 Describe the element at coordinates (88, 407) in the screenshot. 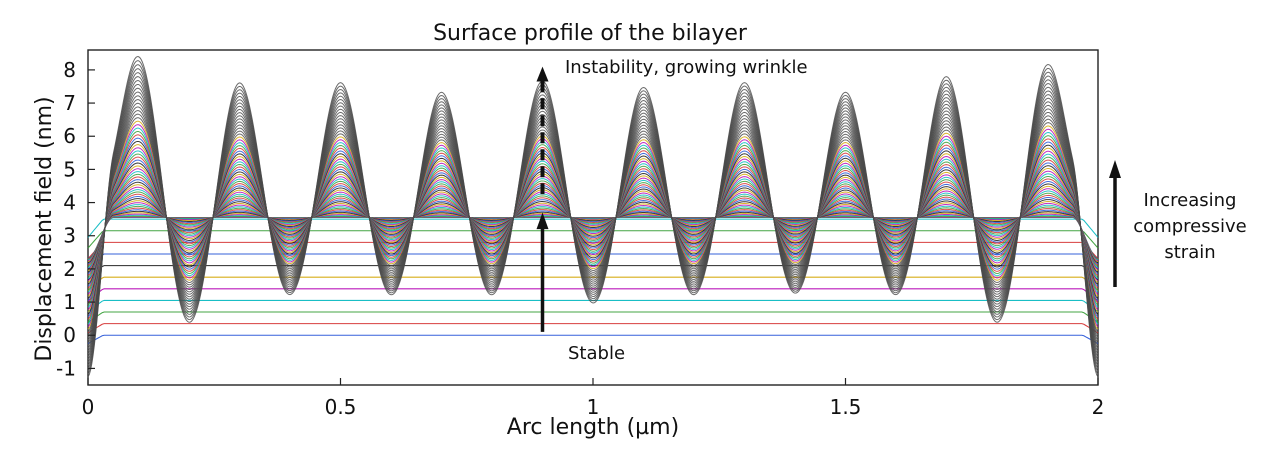

I see `x-tick-label: 0` at that location.